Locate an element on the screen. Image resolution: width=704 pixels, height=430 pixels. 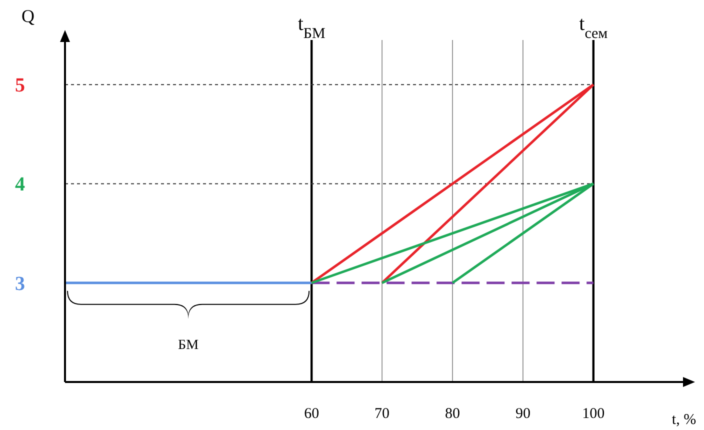
ref-line-label: t$_{БМ}$ is located at coordinates (312, 27).